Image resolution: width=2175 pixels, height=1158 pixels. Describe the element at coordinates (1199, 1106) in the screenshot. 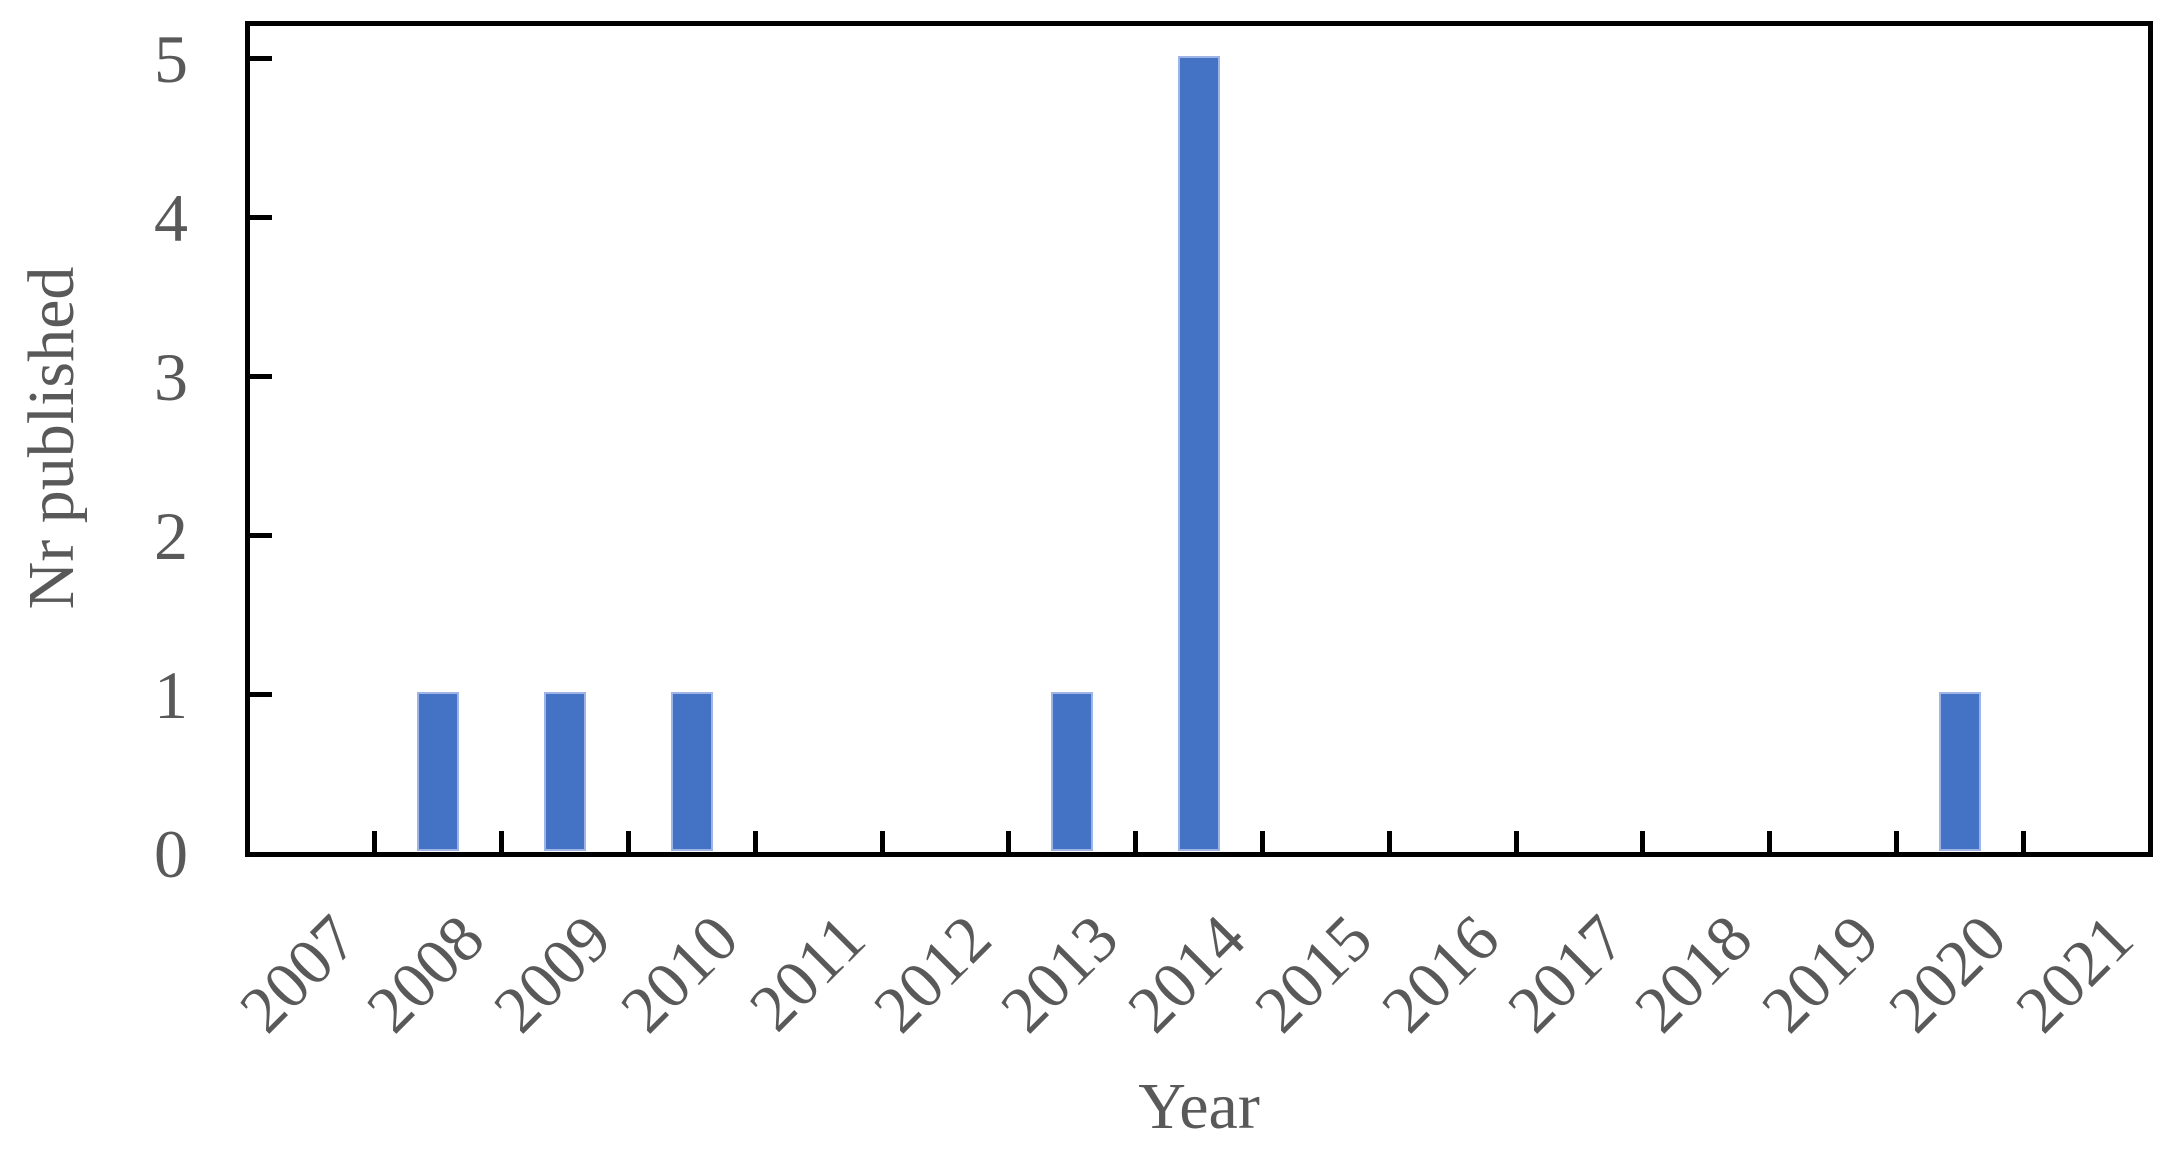

I see `x-axis-title: Year` at that location.